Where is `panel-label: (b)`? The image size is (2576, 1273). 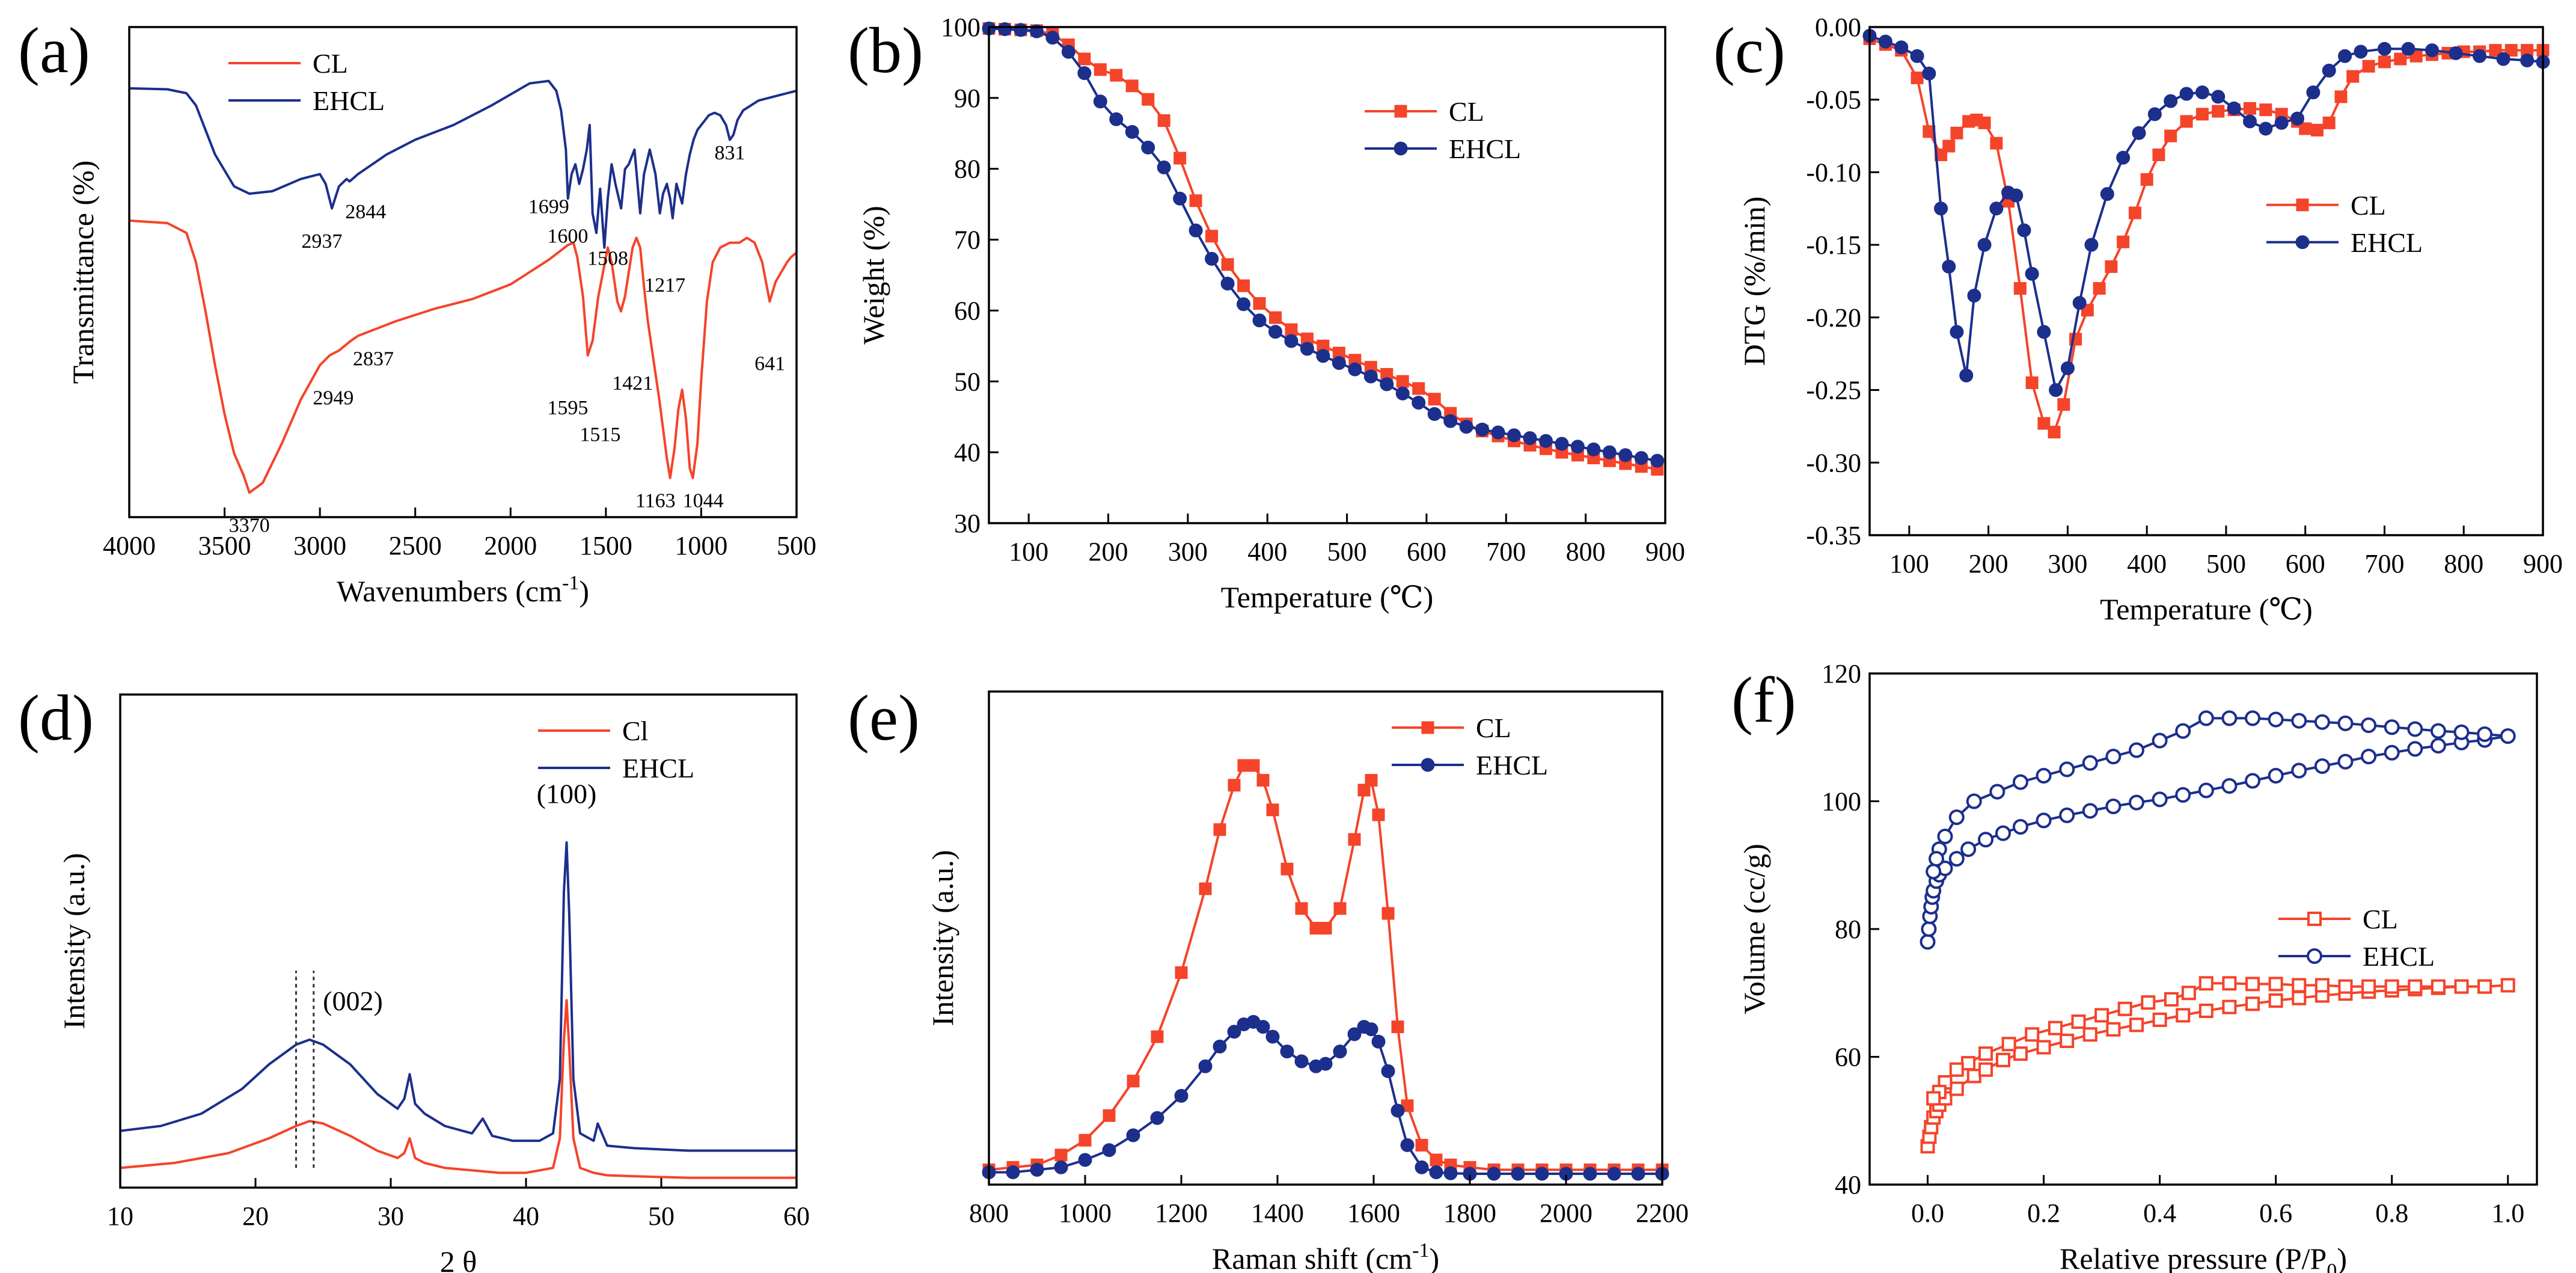
panel-label: (b) is located at coordinates (885, 51).